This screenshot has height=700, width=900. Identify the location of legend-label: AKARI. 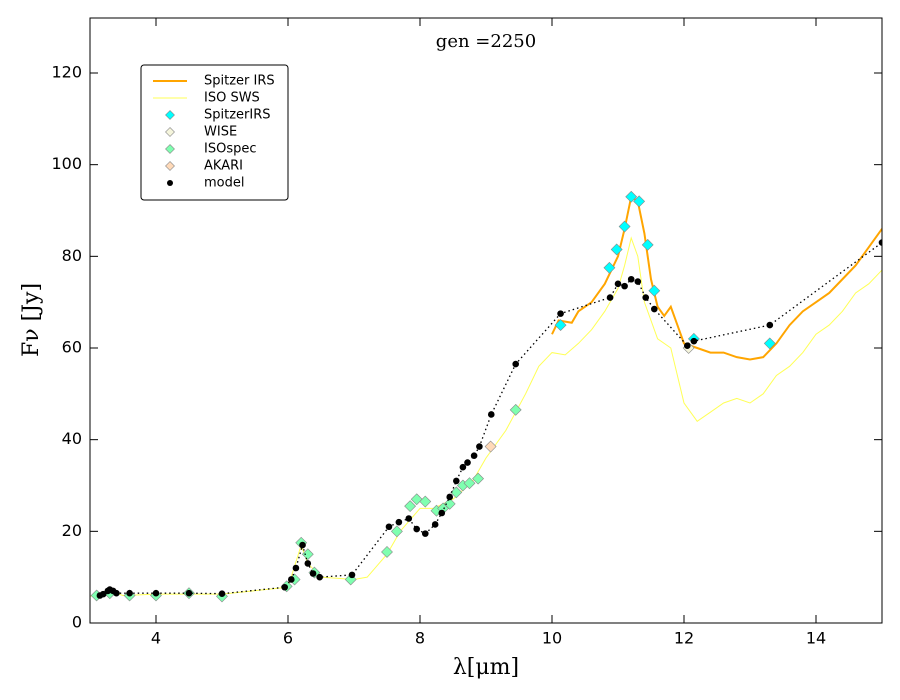
(223, 166).